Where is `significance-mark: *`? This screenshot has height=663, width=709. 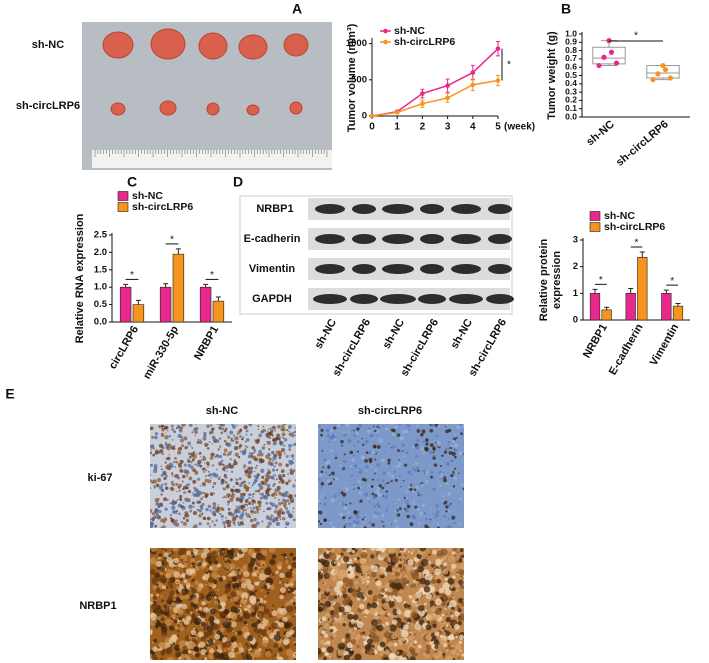 significance-mark: * is located at coordinates (601, 280).